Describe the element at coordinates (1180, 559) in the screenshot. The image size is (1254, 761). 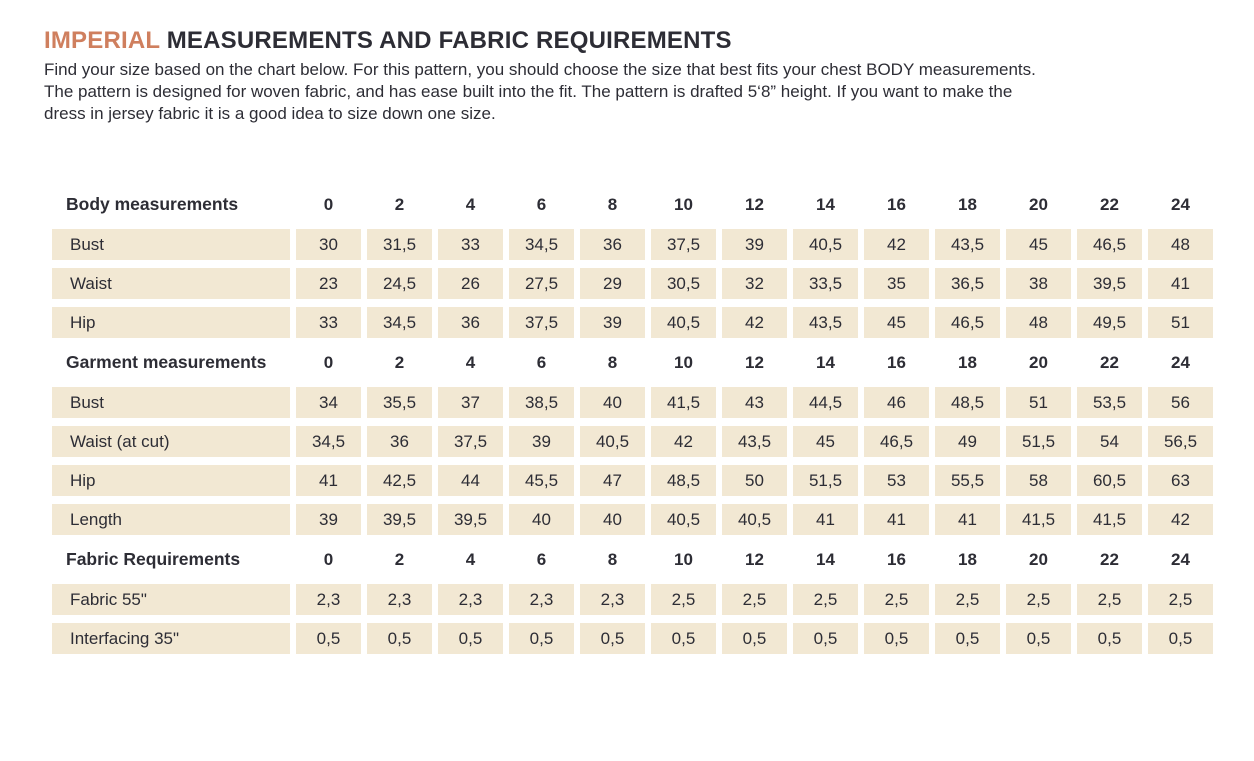
I see `size-column-header: 24` at that location.